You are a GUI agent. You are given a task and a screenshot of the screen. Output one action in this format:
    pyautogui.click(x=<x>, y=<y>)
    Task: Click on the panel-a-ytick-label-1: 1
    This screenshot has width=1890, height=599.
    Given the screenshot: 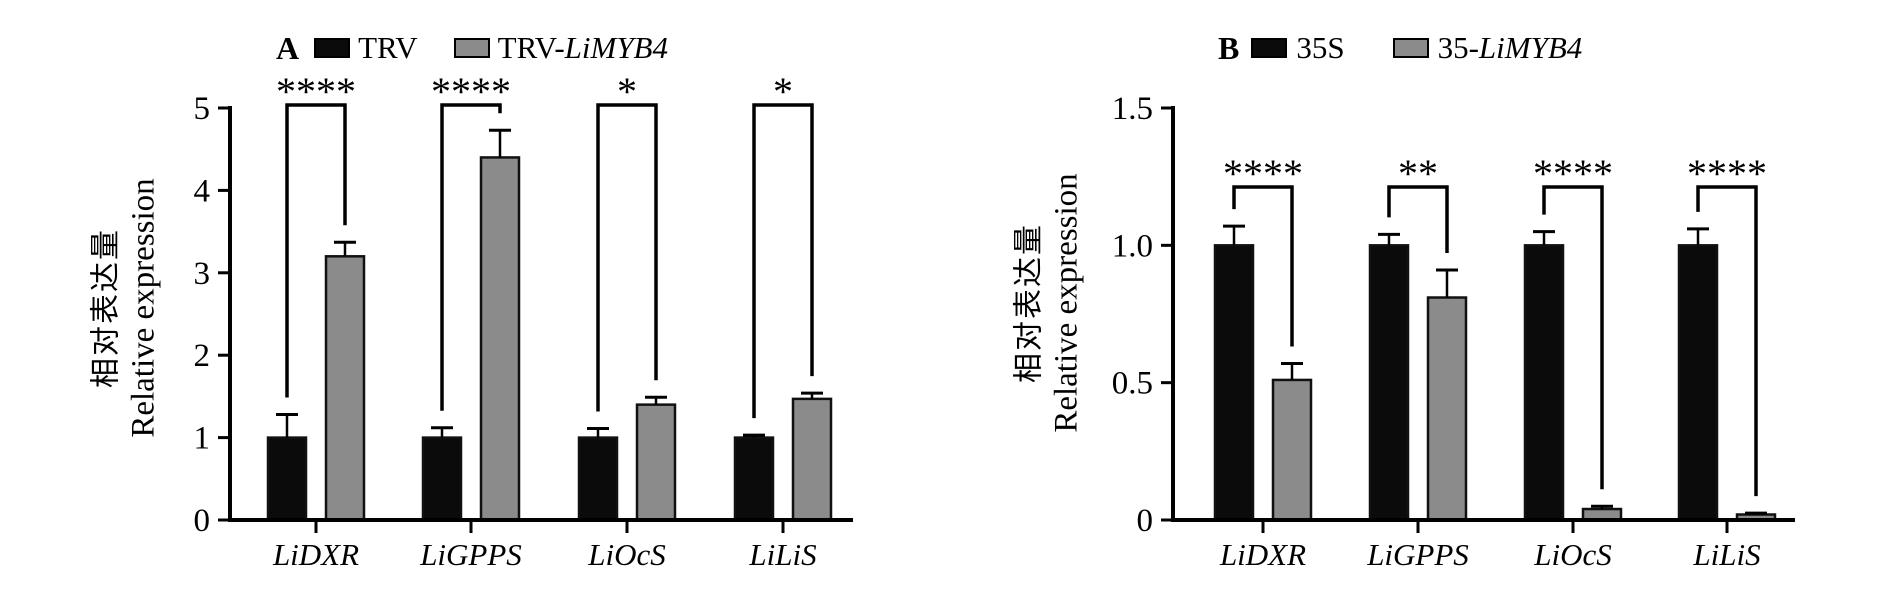 What is the action you would take?
    pyautogui.click(x=202, y=439)
    